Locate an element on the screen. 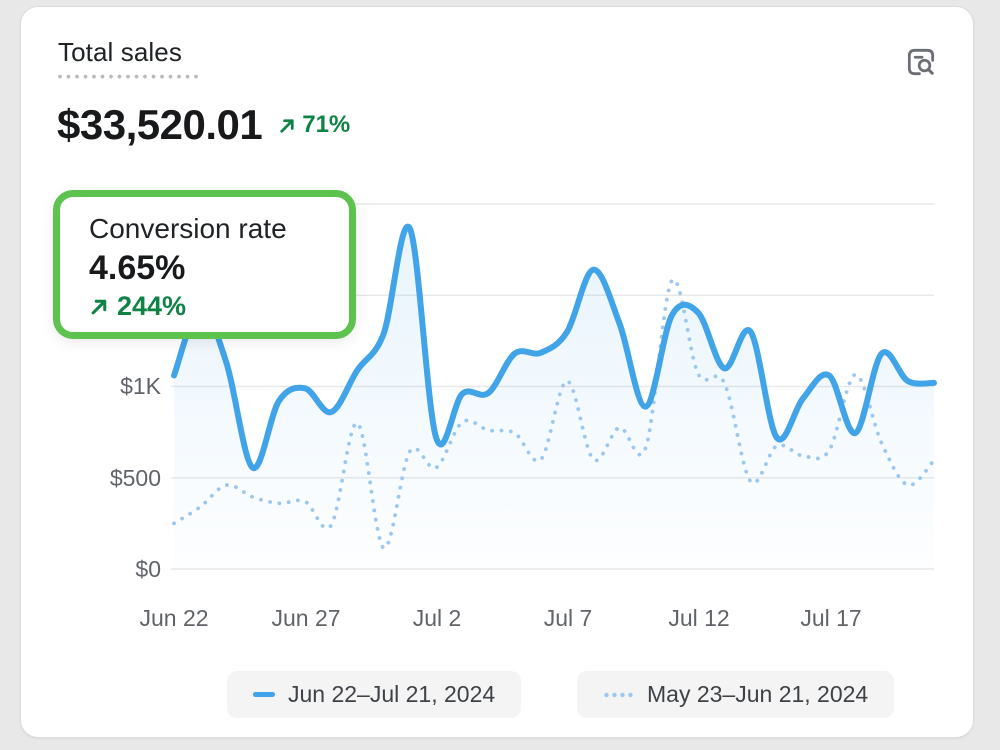 The height and width of the screenshot is (750, 1000). y-axis-label-0: $0 is located at coordinates (148, 569).